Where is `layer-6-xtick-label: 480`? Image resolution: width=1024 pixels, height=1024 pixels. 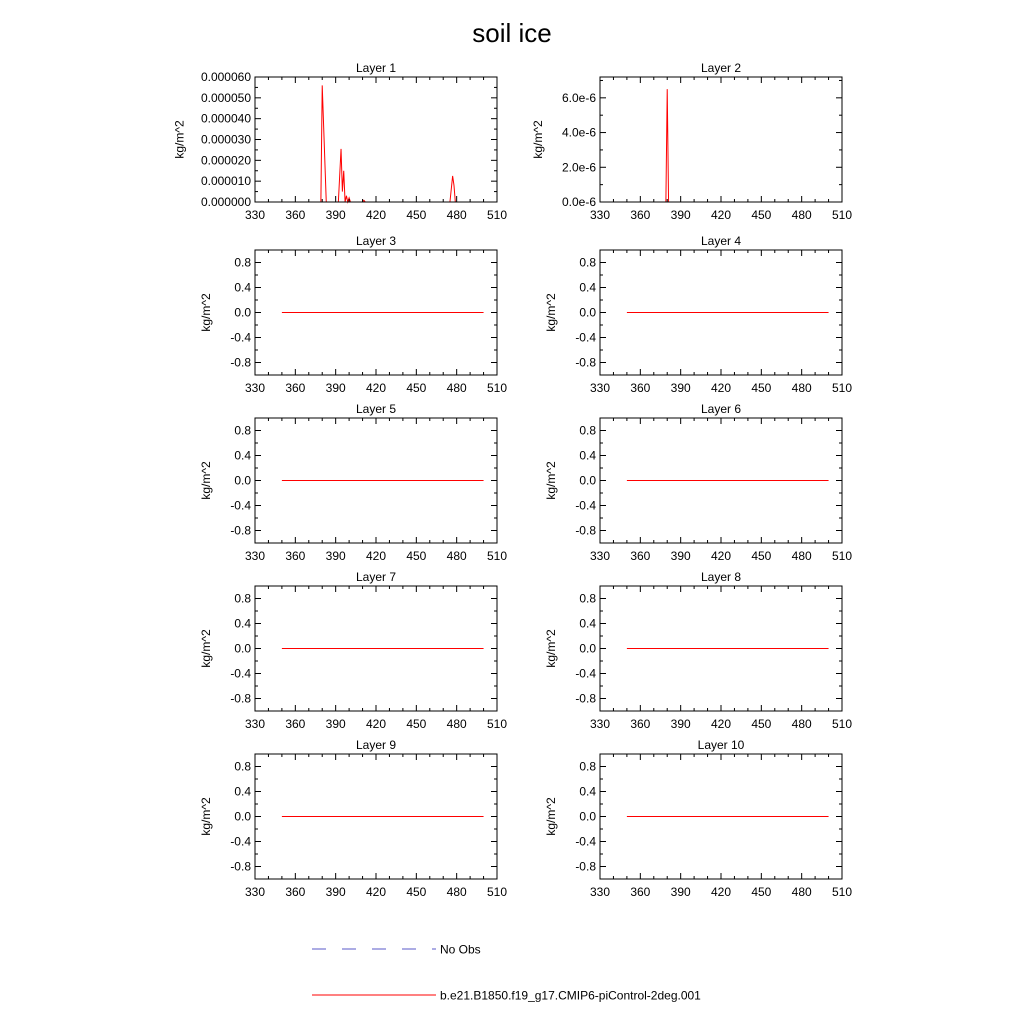
layer-6-xtick-label: 480 is located at coordinates (802, 556).